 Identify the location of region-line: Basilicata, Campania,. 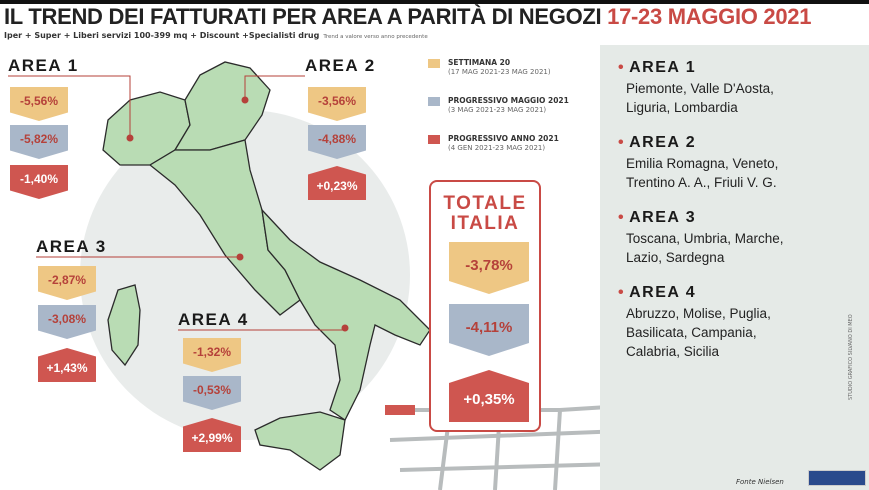
(691, 332).